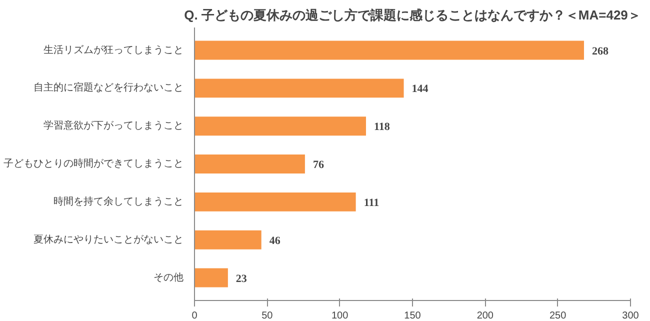 The height and width of the screenshot is (321, 650). I want to click on y-tick-label: 生活リズムが狂ってしまうこと, so click(114, 50).